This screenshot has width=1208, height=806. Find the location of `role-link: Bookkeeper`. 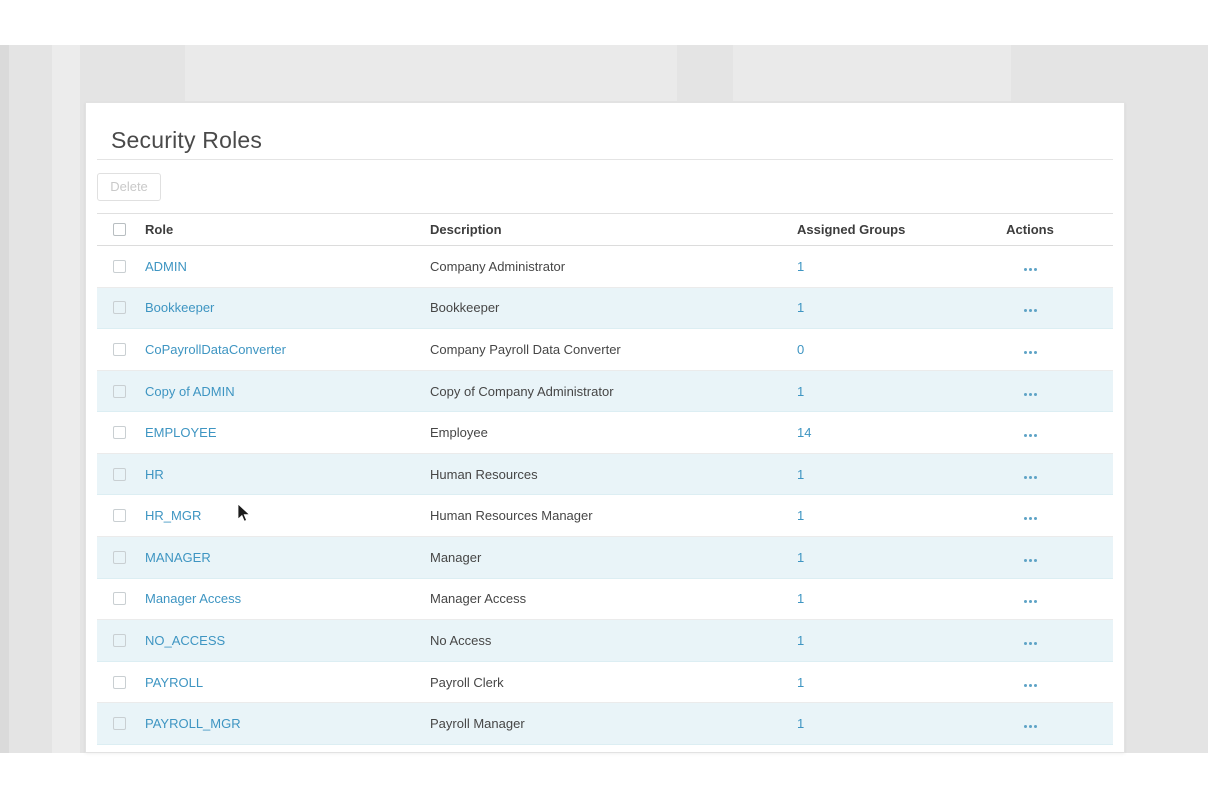

role-link: Bookkeeper is located at coordinates (180, 308).